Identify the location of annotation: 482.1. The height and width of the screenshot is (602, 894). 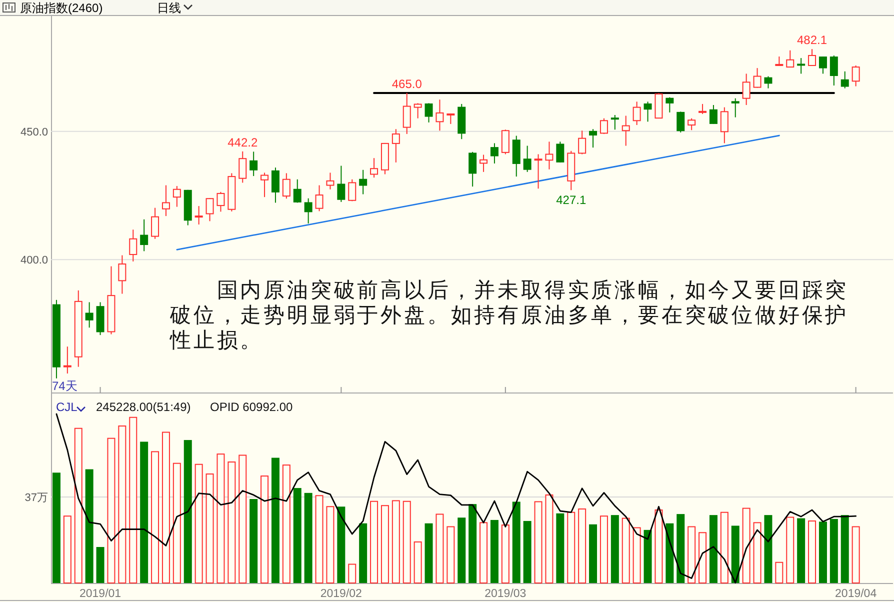
(812, 40).